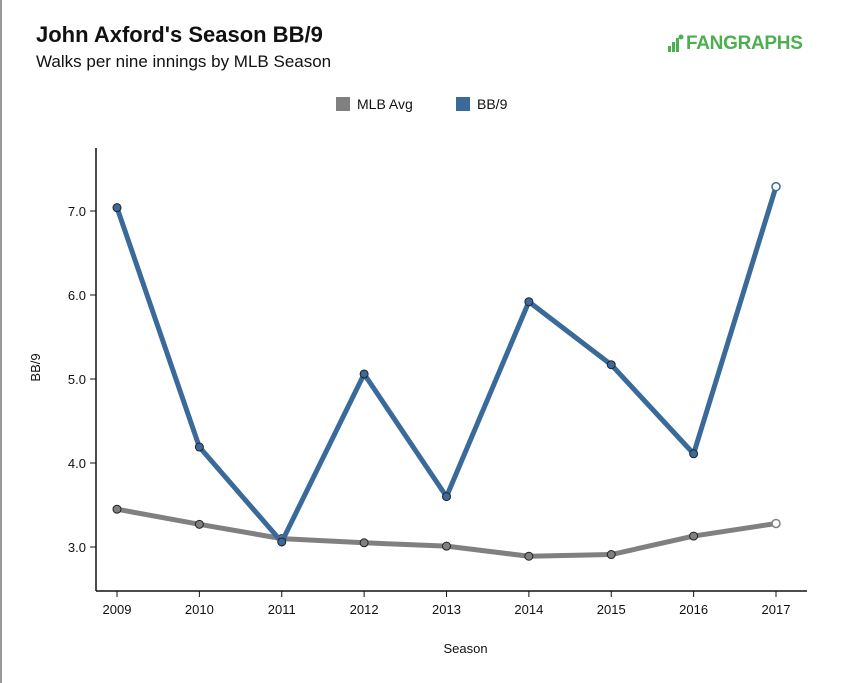 This screenshot has height=683, width=847. What do you see at coordinates (1, 341) in the screenshot?
I see `left-border` at bounding box center [1, 341].